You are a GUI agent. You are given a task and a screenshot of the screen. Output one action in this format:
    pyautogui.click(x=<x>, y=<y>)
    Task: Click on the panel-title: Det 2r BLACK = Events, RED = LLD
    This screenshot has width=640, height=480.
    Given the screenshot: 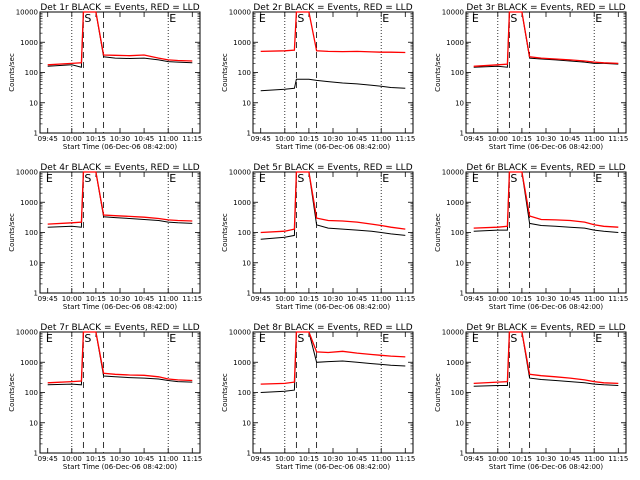 What is the action you would take?
    pyautogui.click(x=332, y=8)
    